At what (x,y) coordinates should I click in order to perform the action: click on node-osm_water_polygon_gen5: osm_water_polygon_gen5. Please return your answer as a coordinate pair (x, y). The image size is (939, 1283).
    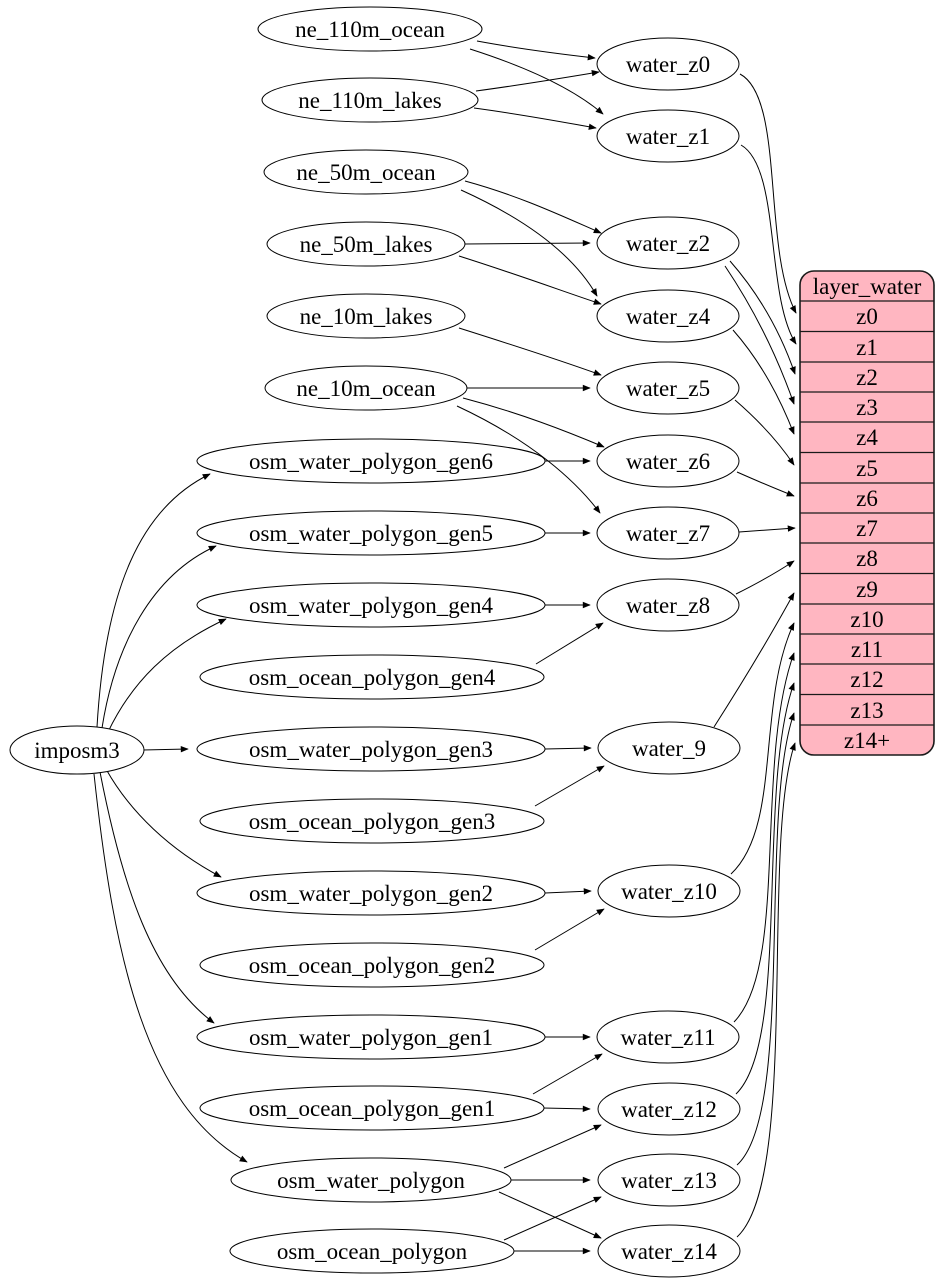
    Looking at the image, I should click on (371, 533).